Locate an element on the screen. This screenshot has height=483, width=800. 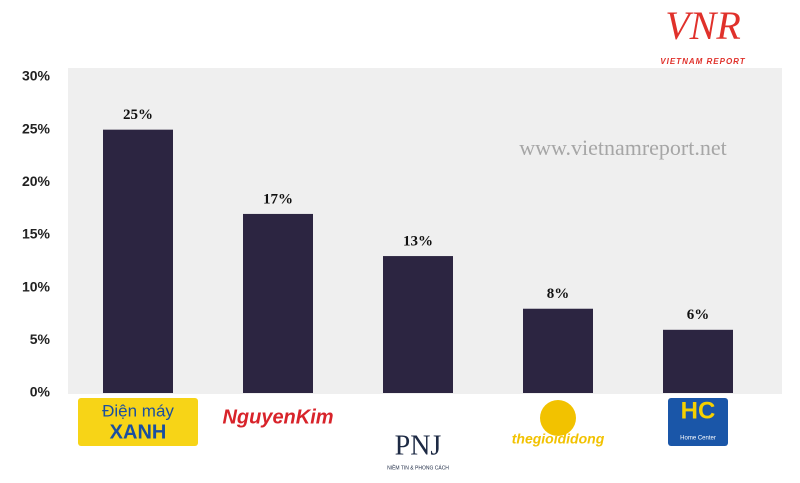
value-label: 6% is located at coordinates (698, 315).